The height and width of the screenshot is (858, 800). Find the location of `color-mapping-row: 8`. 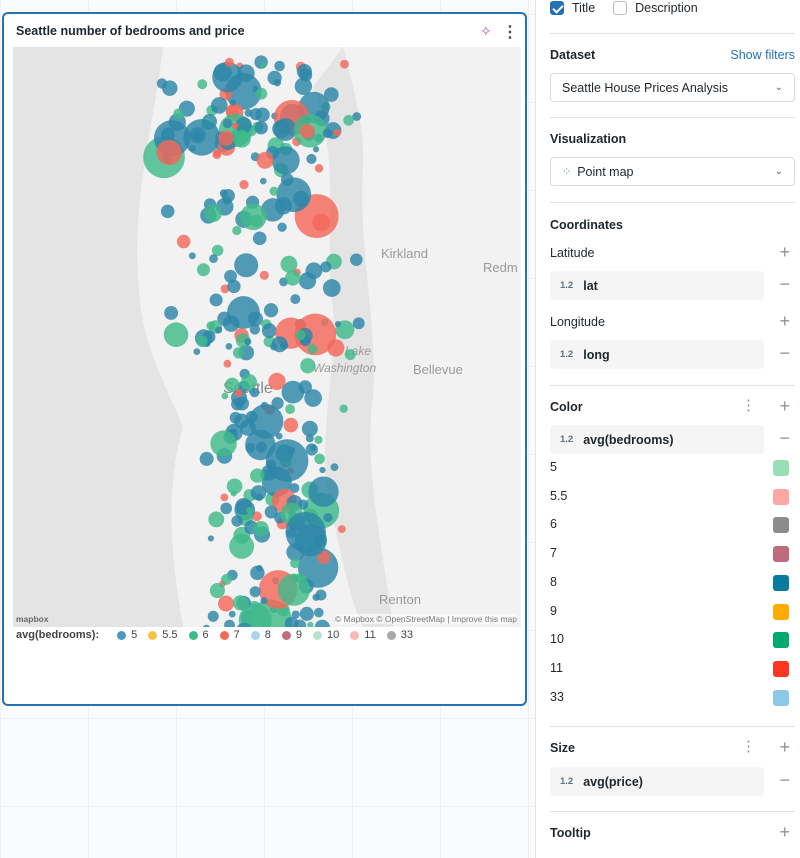

color-mapping-row: 8 is located at coordinates (672, 582).